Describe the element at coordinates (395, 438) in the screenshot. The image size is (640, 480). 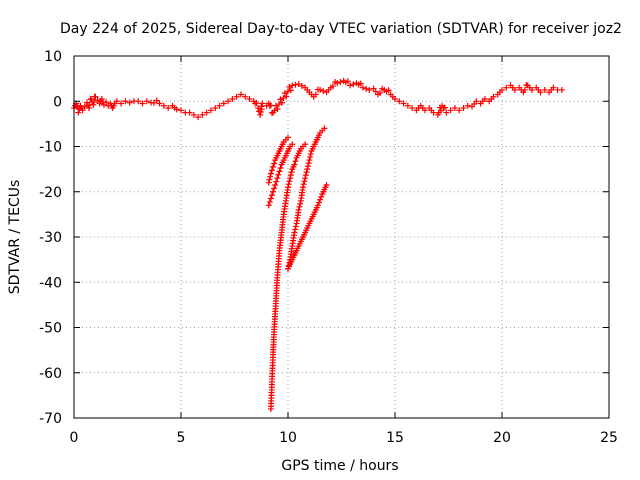
I see `x-tick-label: 15` at that location.